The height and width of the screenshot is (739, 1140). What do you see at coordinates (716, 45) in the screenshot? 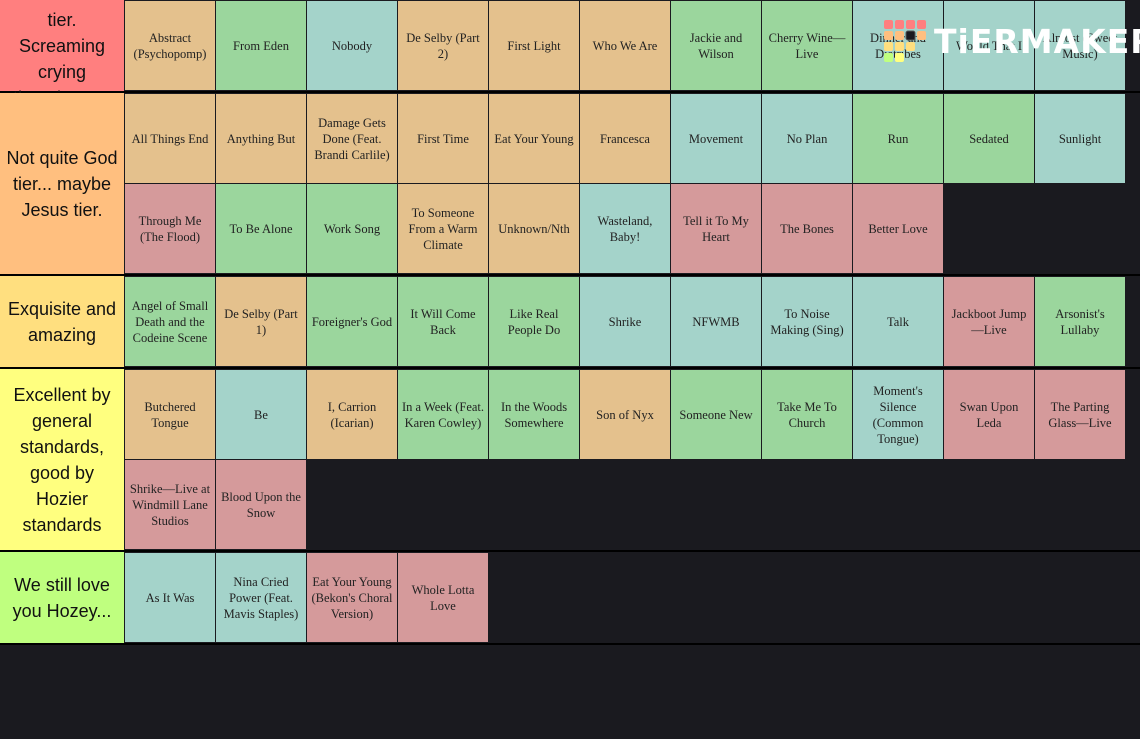
I see `tier-item: Jackie and Wilson` at bounding box center [716, 45].